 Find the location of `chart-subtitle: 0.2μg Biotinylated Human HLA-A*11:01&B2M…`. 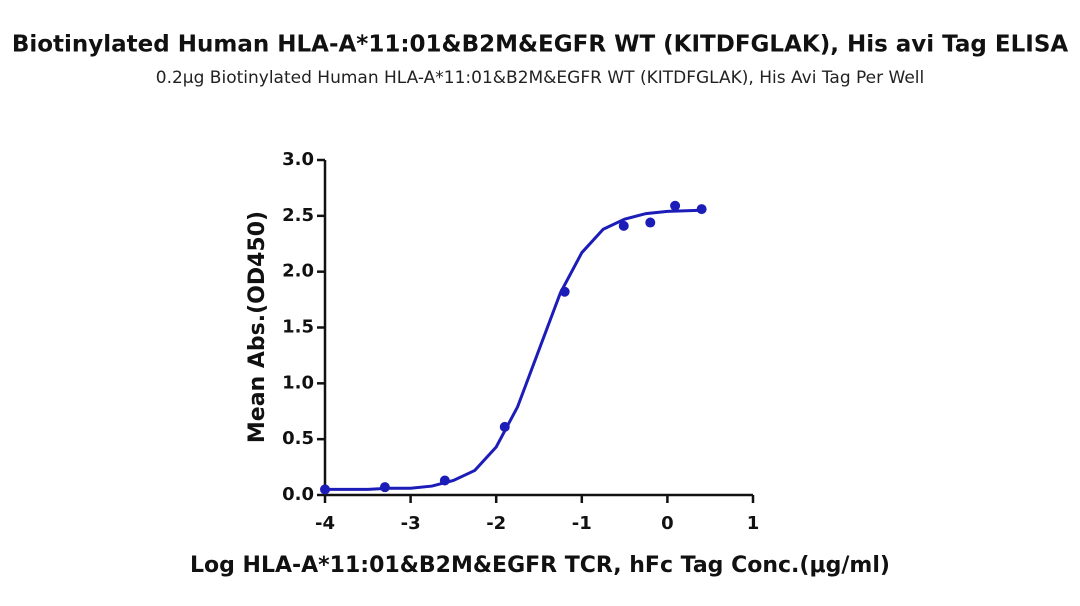

chart-subtitle: 0.2μg Biotinylated Human HLA-A*11:01&B2M… is located at coordinates (540, 78).